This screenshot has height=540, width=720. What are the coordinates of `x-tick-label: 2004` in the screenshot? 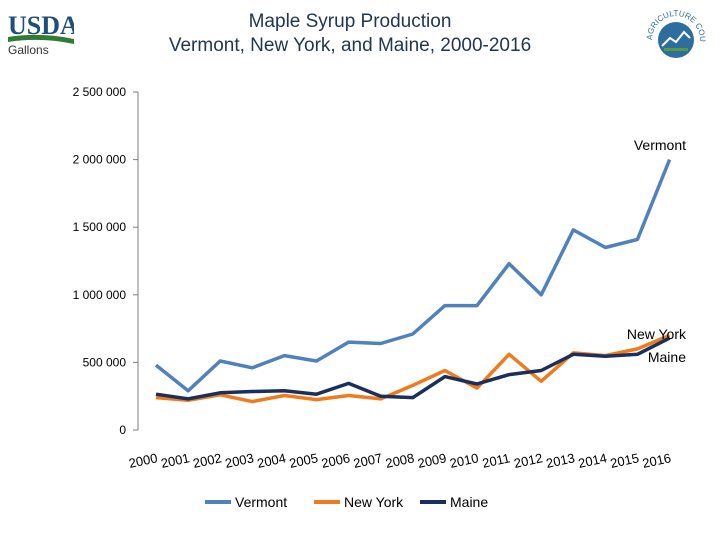 It's located at (271, 460).